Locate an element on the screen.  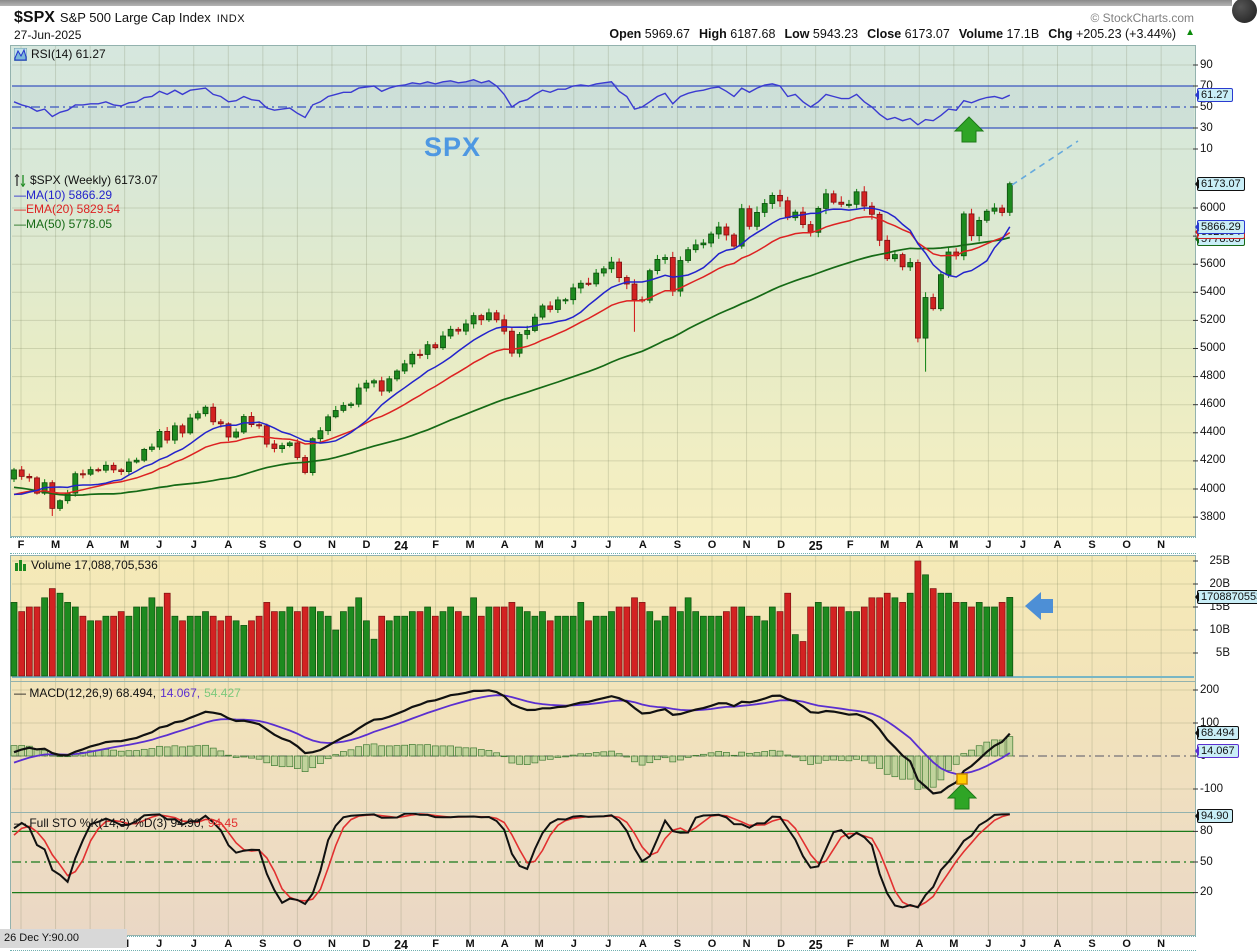
rsi-legend: RSI(14) 61.27 is located at coordinates (60, 54).